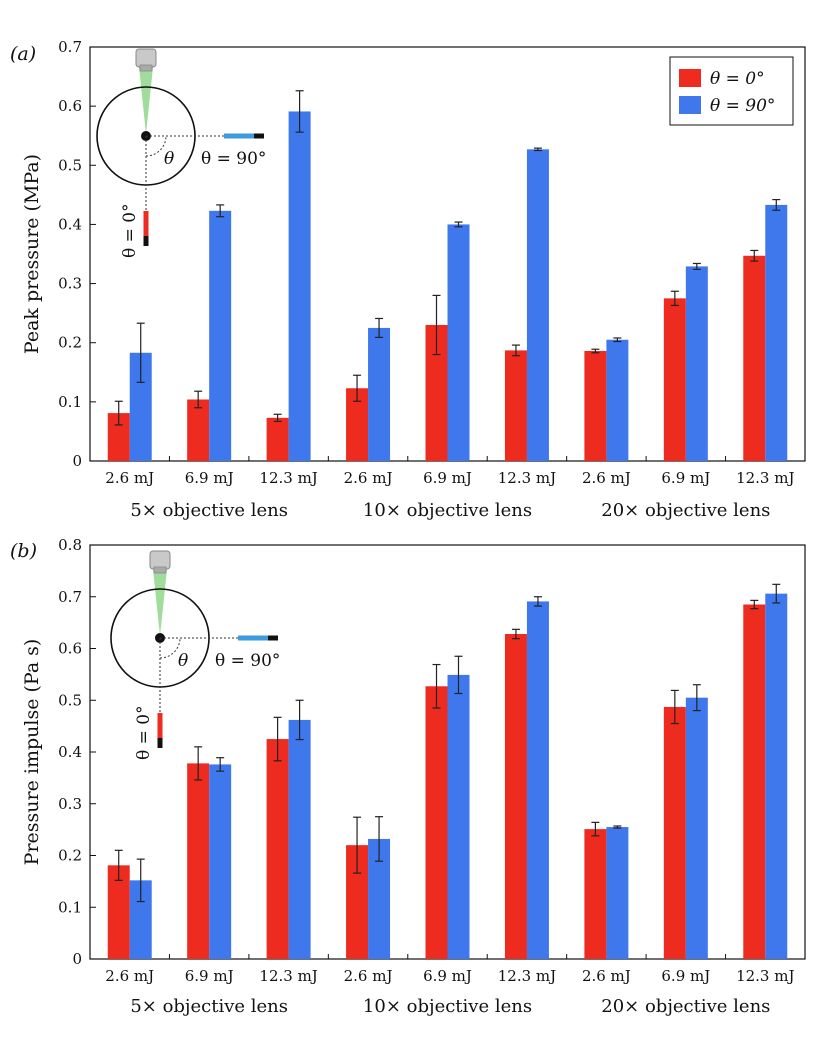 This screenshot has width=820, height=1043. I want to click on panel-label: (a), so click(23, 54).